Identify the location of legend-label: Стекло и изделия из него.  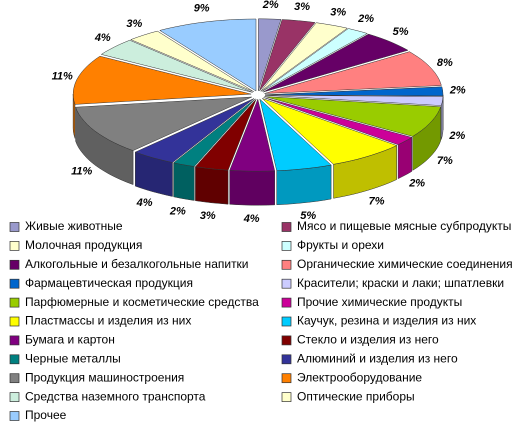
(368, 340).